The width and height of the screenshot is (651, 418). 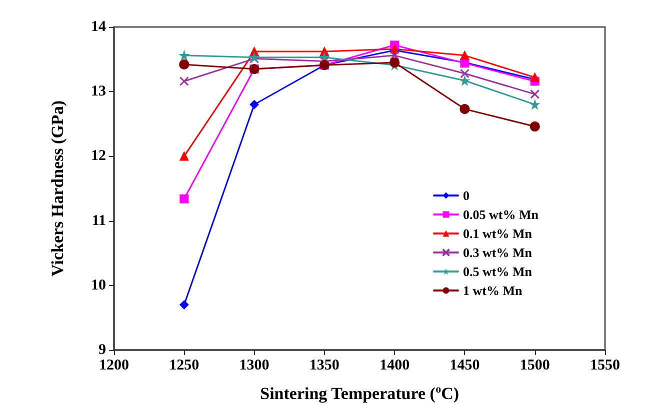 I want to click on y-tick-label: 12, so click(x=98, y=156).